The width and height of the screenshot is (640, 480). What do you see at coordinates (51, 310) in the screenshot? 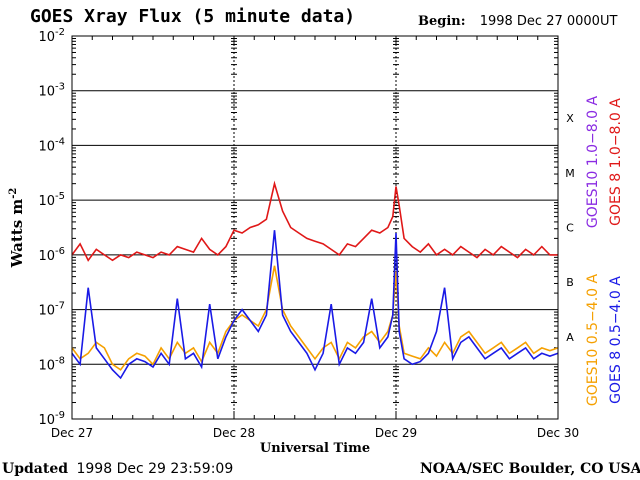
I see `y-tick-label: 10⁻⁷` at bounding box center [51, 310].